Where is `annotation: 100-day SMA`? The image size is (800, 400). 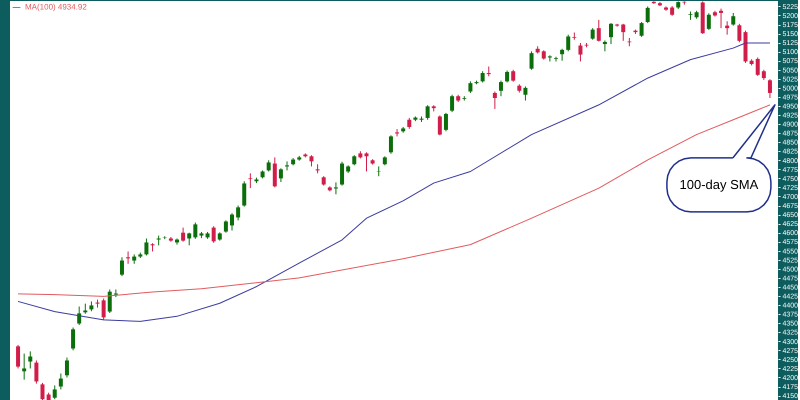
annotation: 100-day SMA is located at coordinates (719, 184).